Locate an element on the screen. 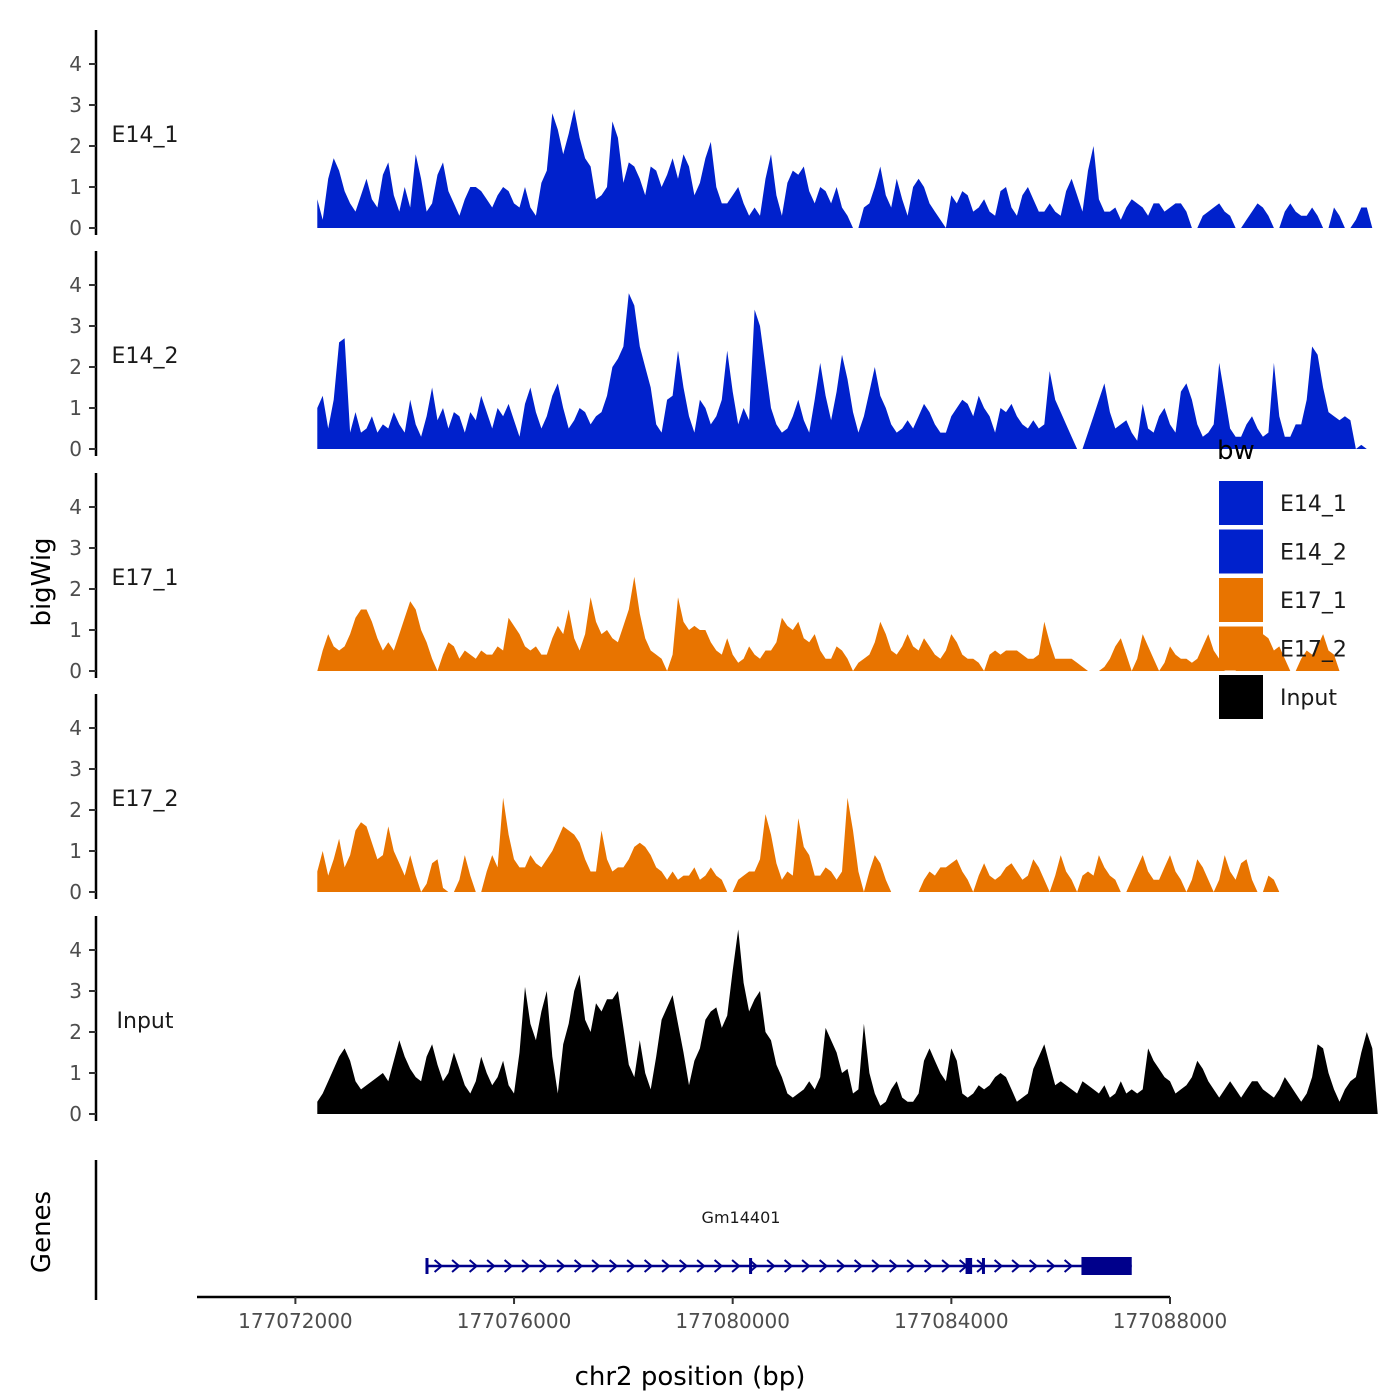 The width and height of the screenshot is (1400, 1400). track-label: E14_1 is located at coordinates (145, 135).